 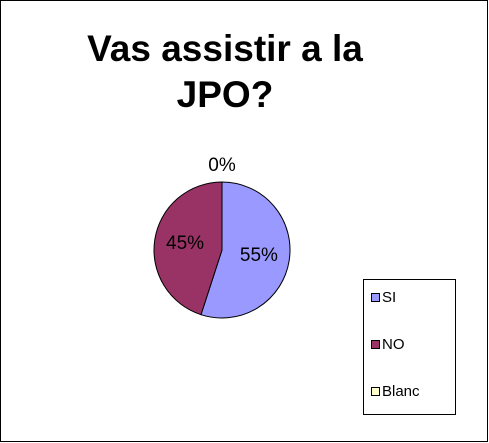 What do you see at coordinates (401, 391) in the screenshot?
I see `legend-label: Blanc` at bounding box center [401, 391].